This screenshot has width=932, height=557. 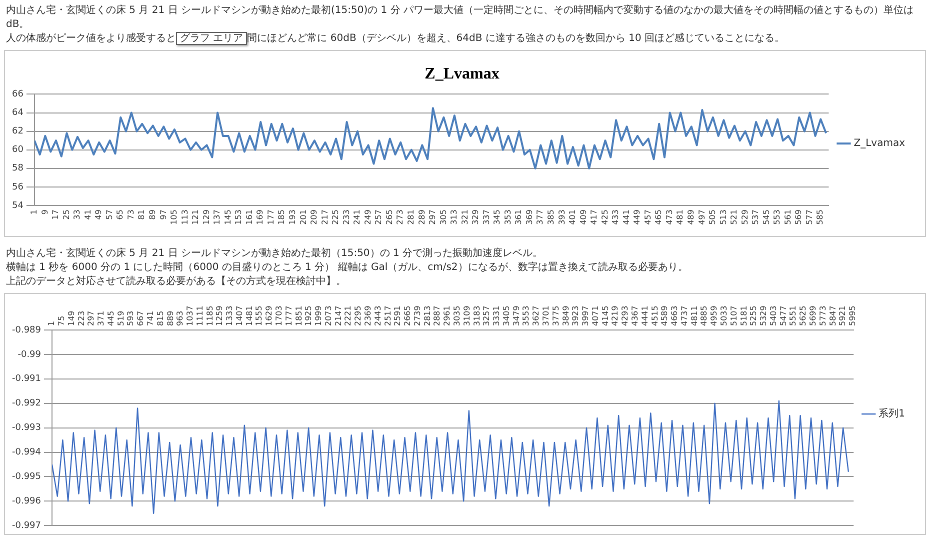 What do you see at coordinates (853, 316) in the screenshot?
I see `x-tick-label: 5995` at bounding box center [853, 316].